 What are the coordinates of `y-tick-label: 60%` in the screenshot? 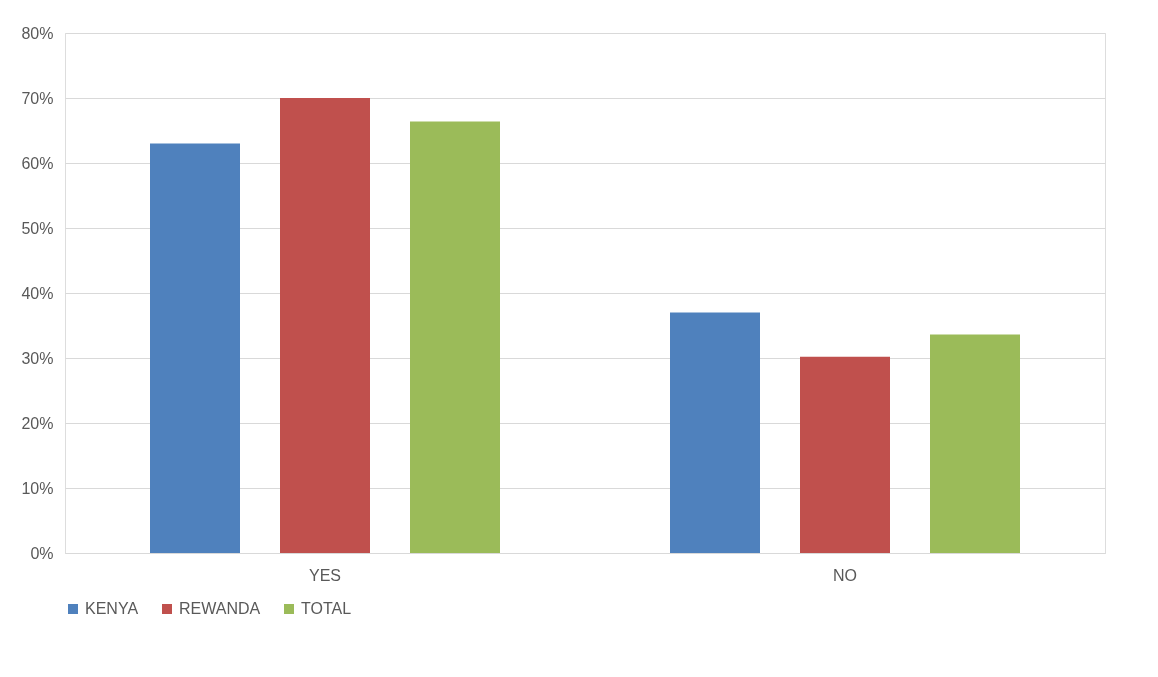 It's located at (37, 163).